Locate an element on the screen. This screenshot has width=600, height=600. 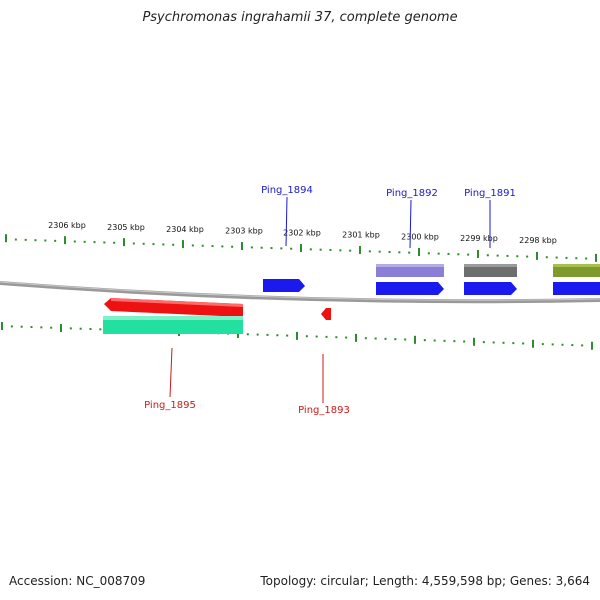
feature-bar-lavender-highlight is located at coordinates (410, 265).